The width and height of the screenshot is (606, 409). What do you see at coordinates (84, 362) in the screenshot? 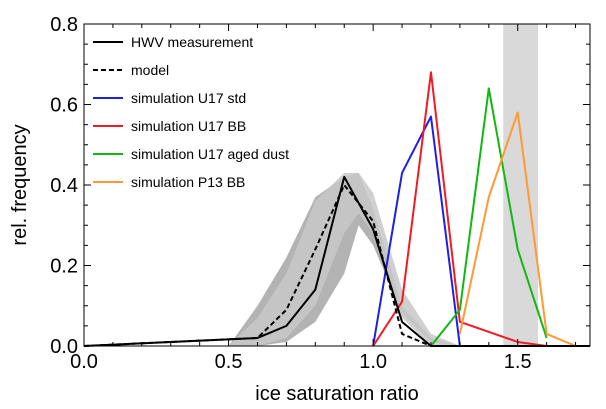
I see `x-tick-label: 0.0` at bounding box center [84, 362].